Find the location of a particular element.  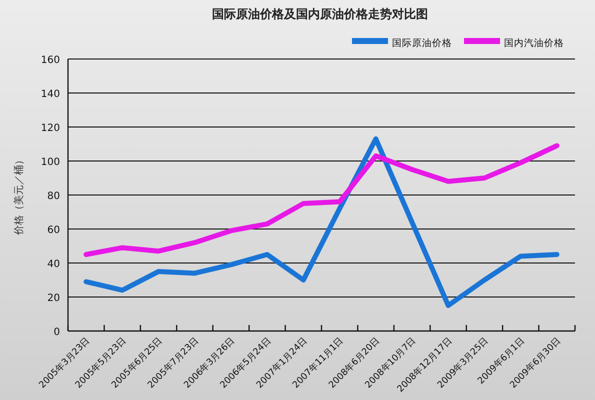

legend-label: 国际原油价格 is located at coordinates (422, 43).